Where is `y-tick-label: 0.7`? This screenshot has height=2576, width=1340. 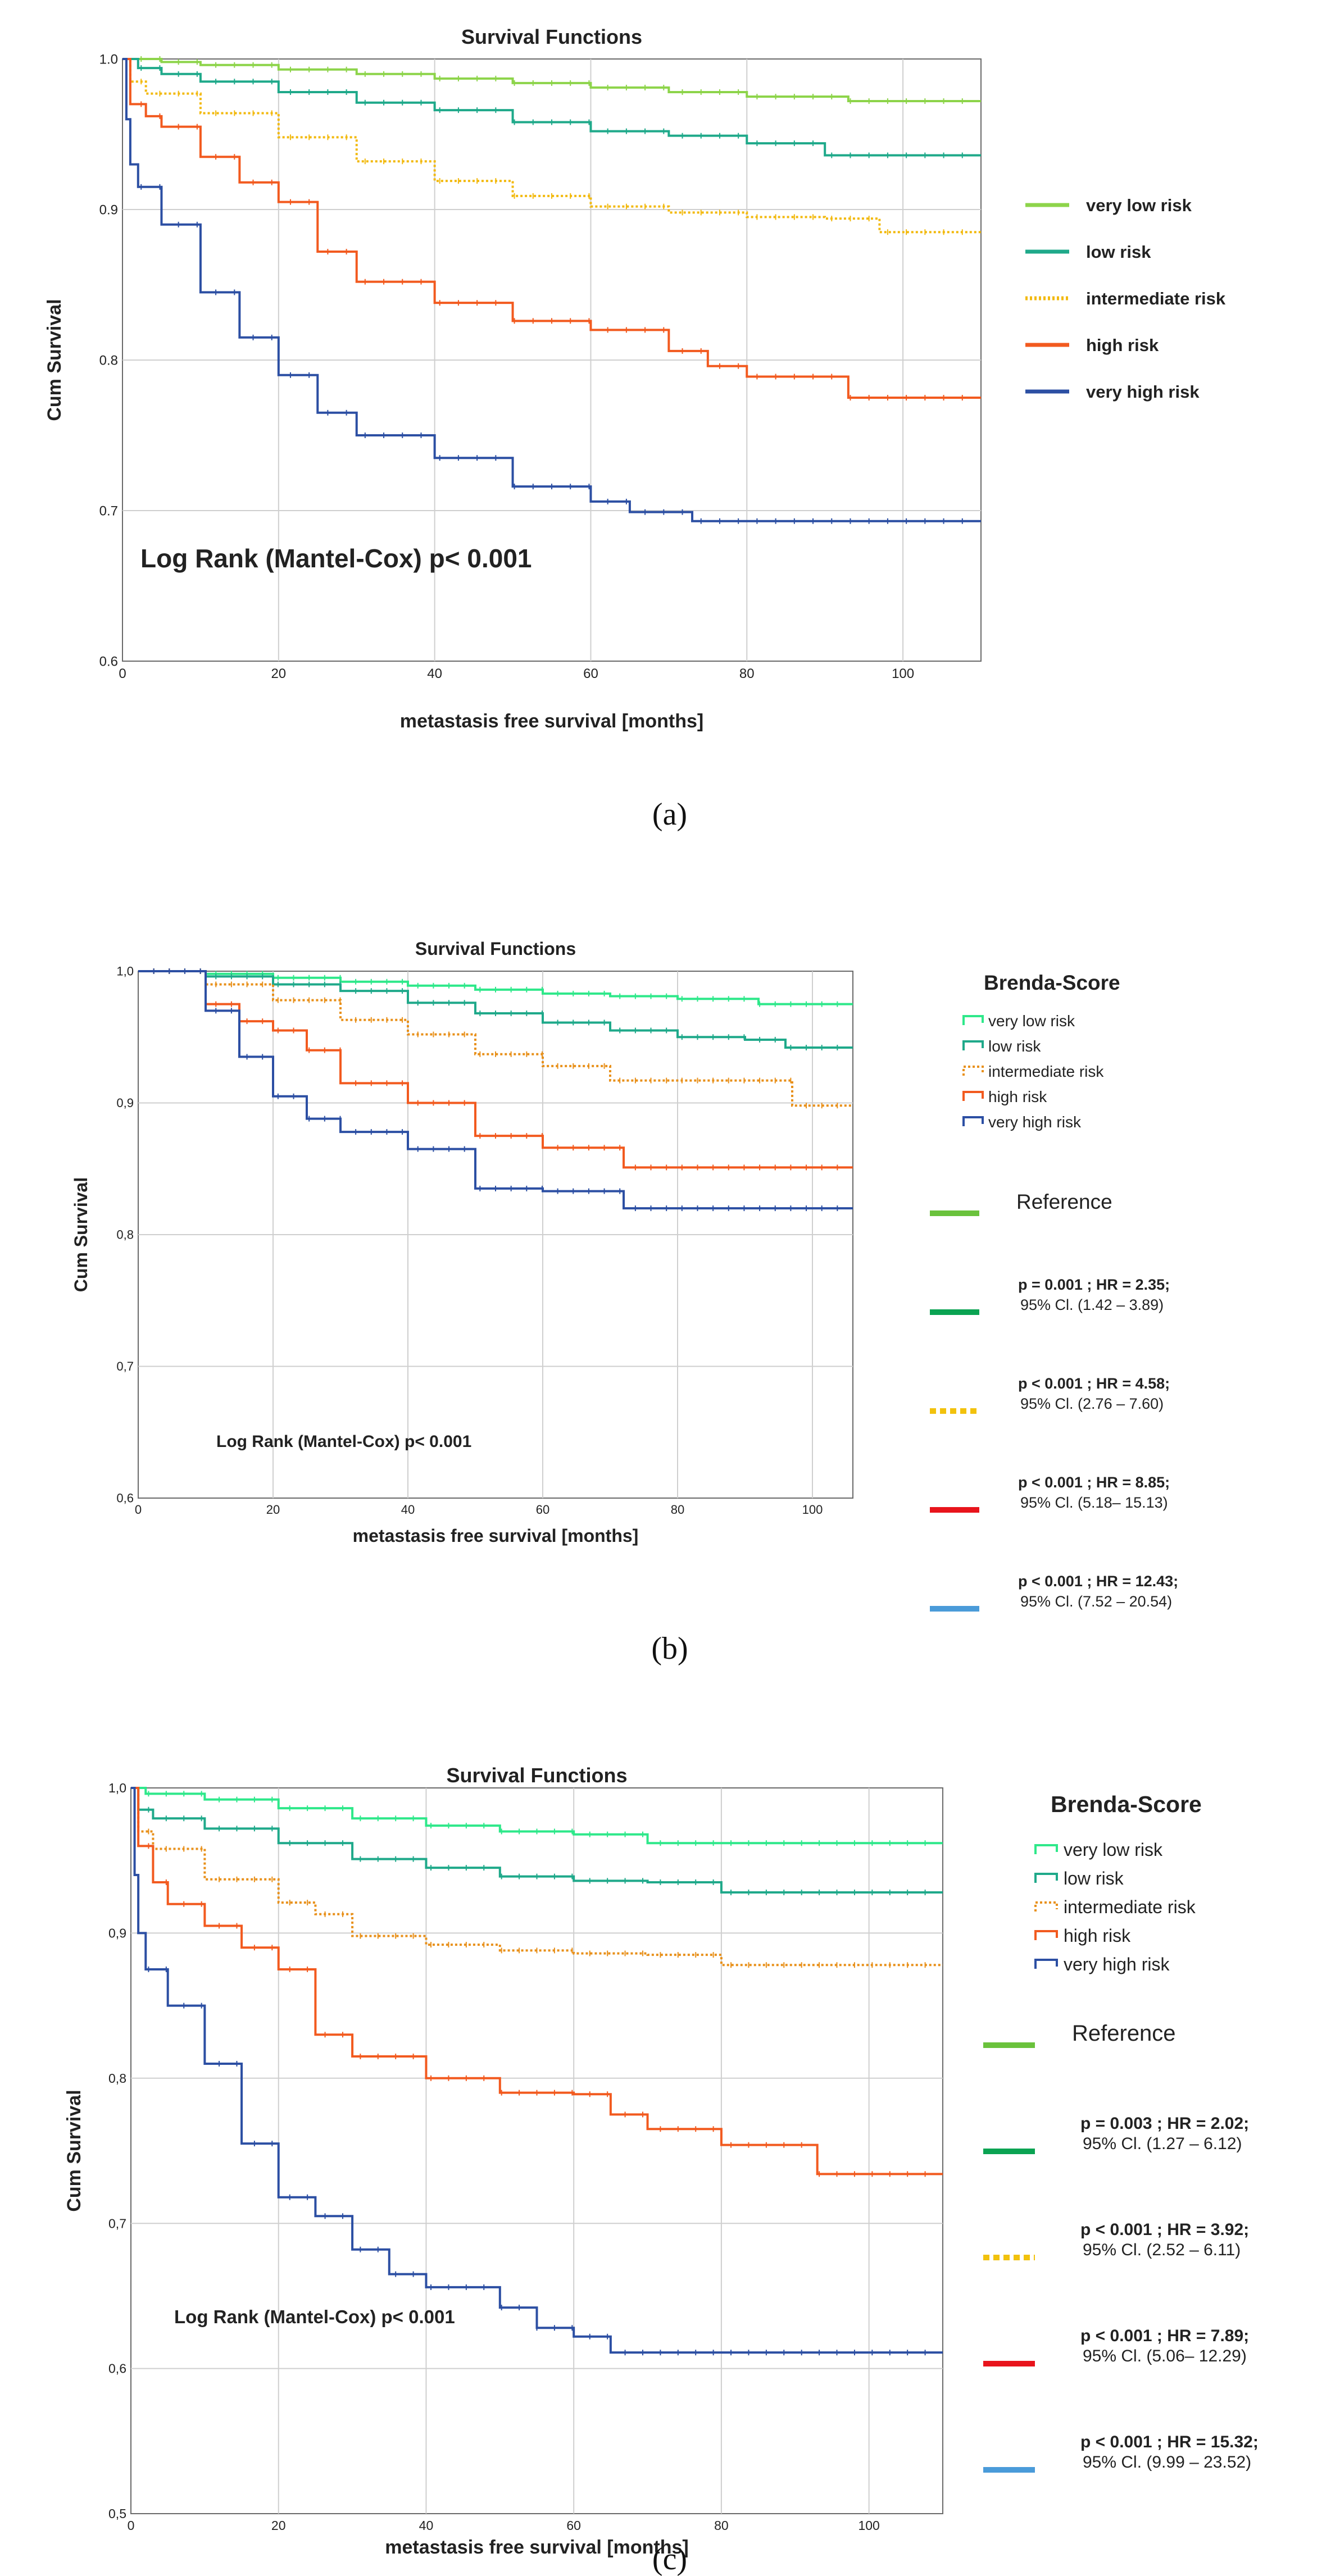 y-tick-label: 0.7 is located at coordinates (108, 510).